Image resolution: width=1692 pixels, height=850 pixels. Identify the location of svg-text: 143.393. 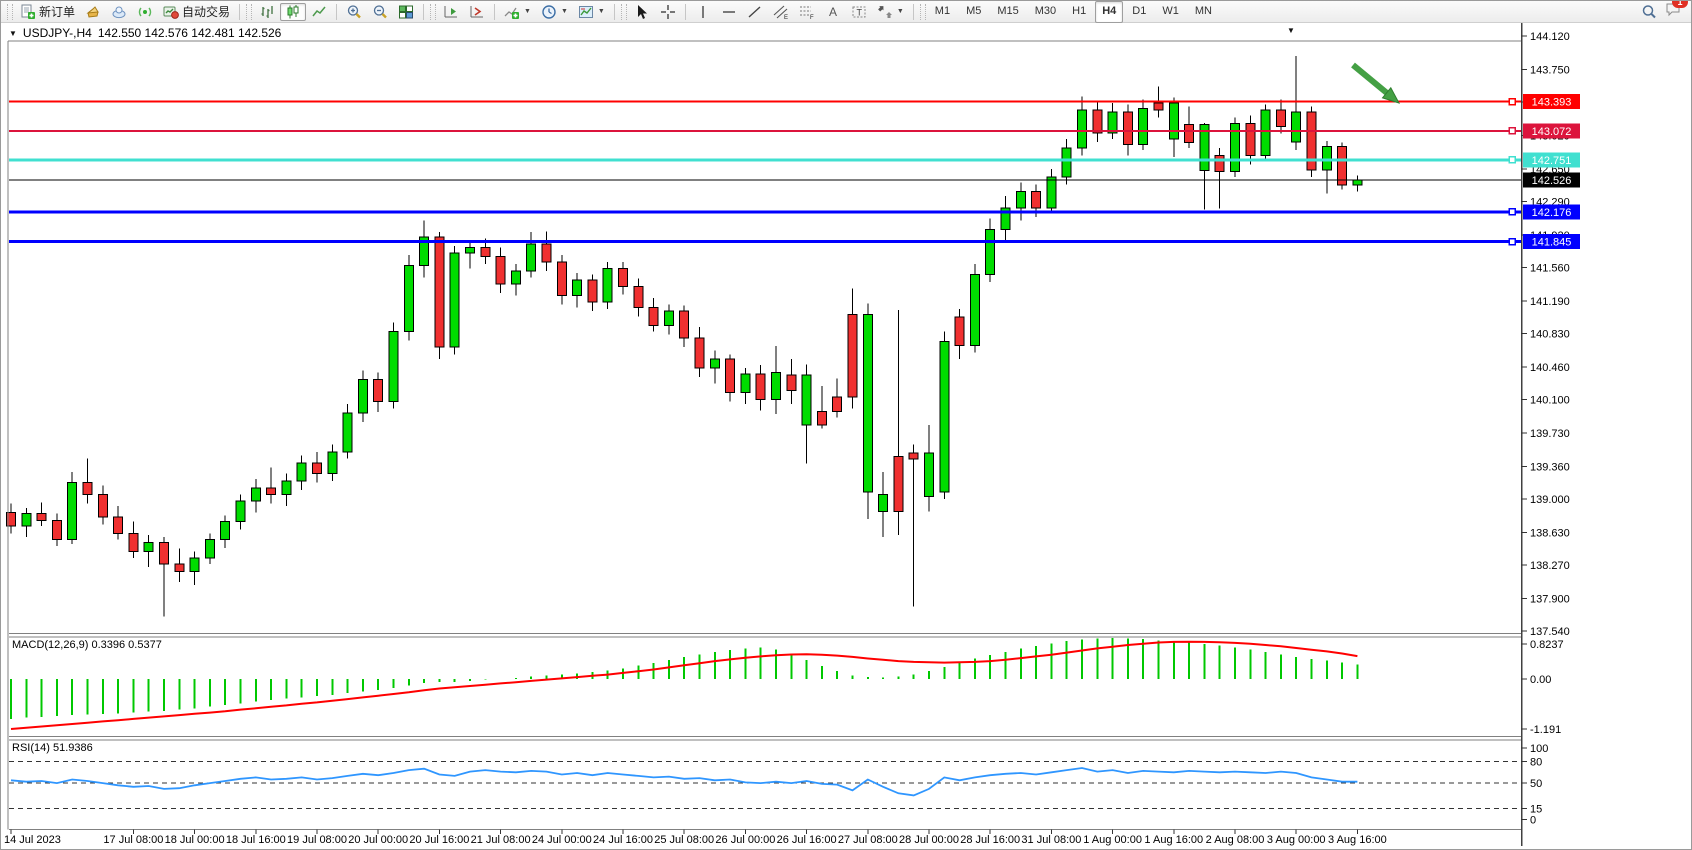
(1552, 103).